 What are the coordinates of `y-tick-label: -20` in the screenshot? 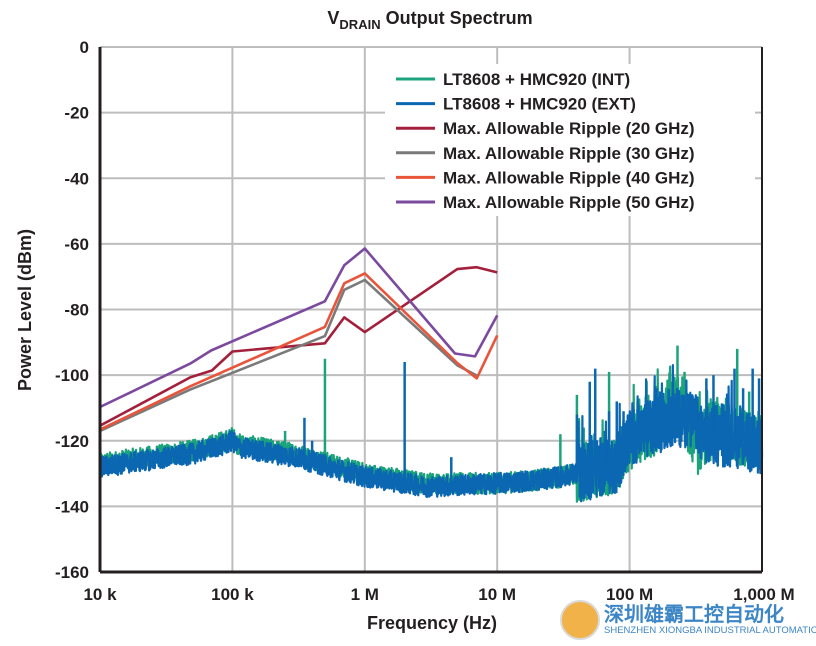 It's located at (76, 113).